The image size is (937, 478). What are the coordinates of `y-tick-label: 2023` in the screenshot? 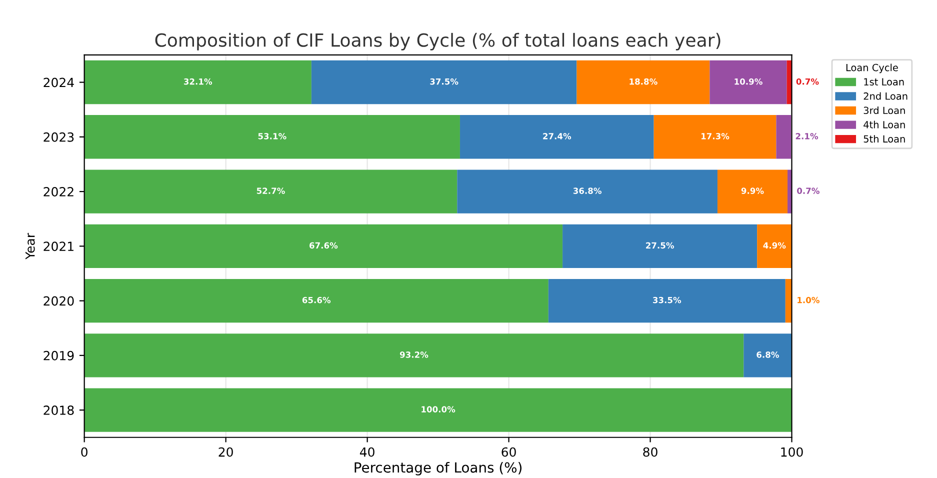 It's located at (59, 137).